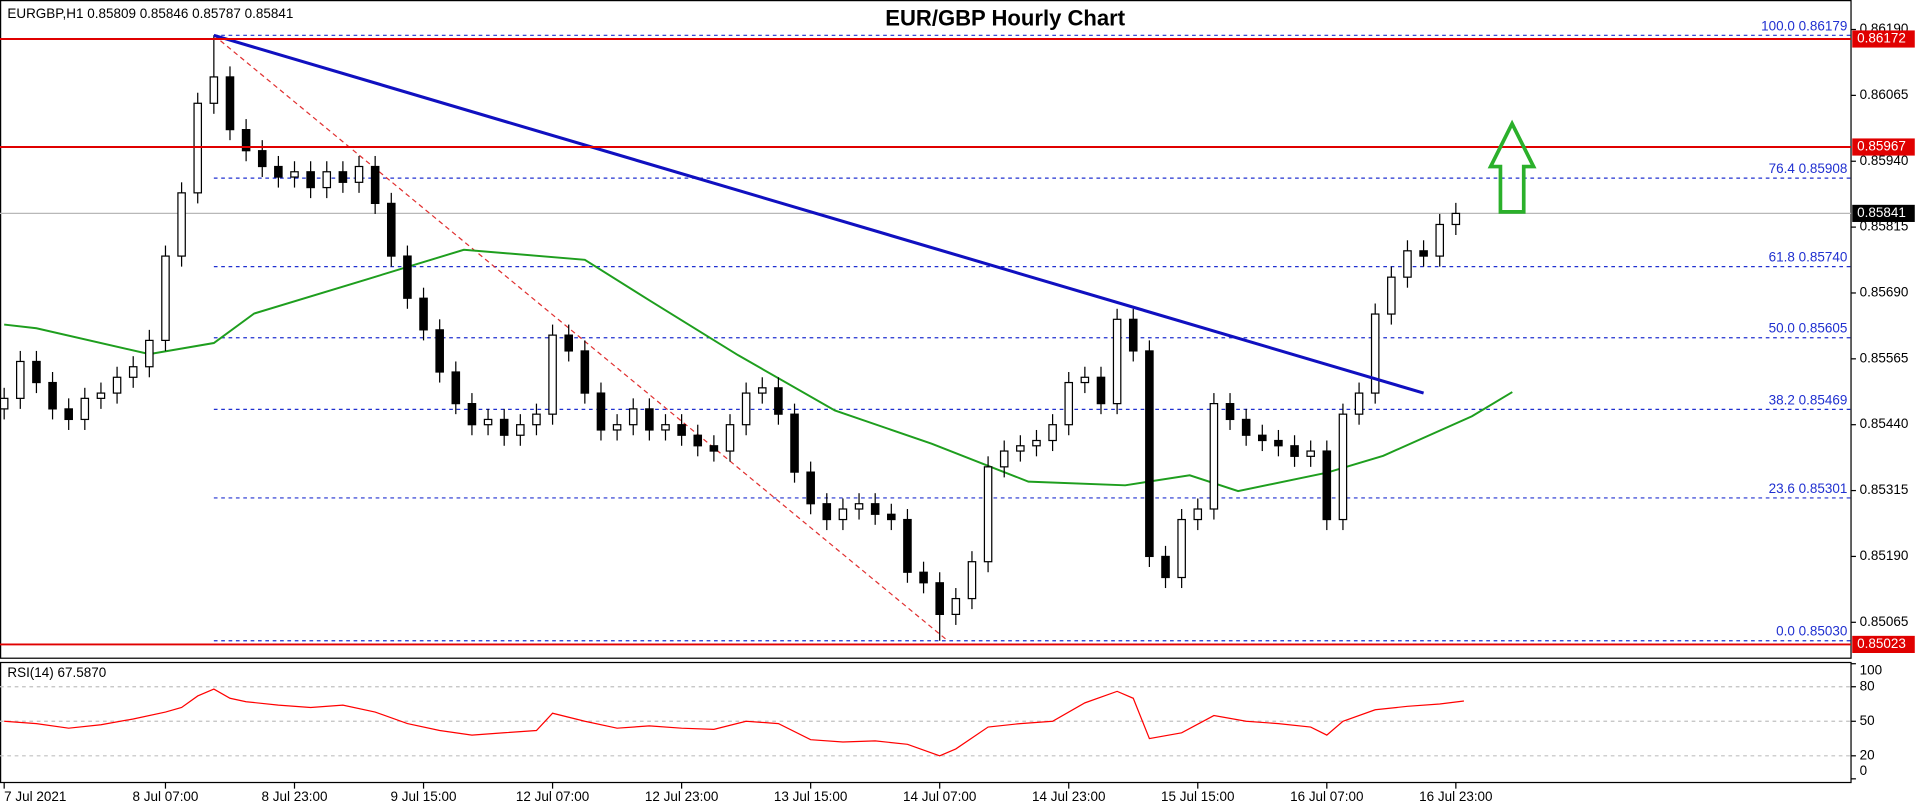 The width and height of the screenshot is (1916, 807). Describe the element at coordinates (56, 672) in the screenshot. I see `rsi-label: RSI(14) 67.5870` at that location.